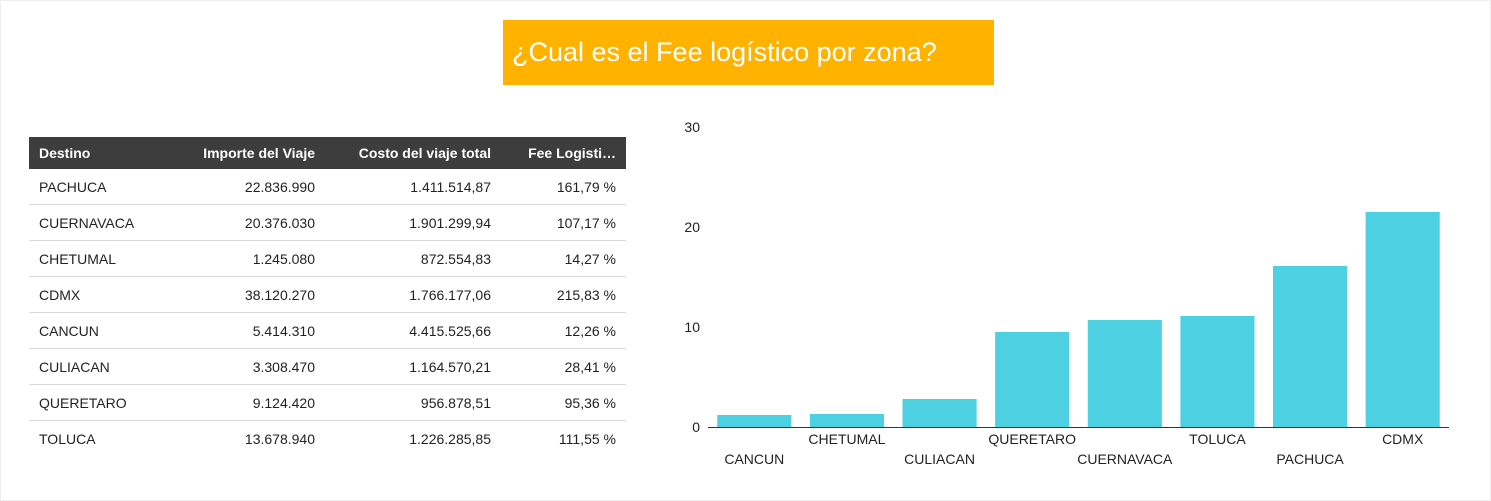  Describe the element at coordinates (97, 222) in the screenshot. I see `cell-destino: CUERNAVACA` at that location.